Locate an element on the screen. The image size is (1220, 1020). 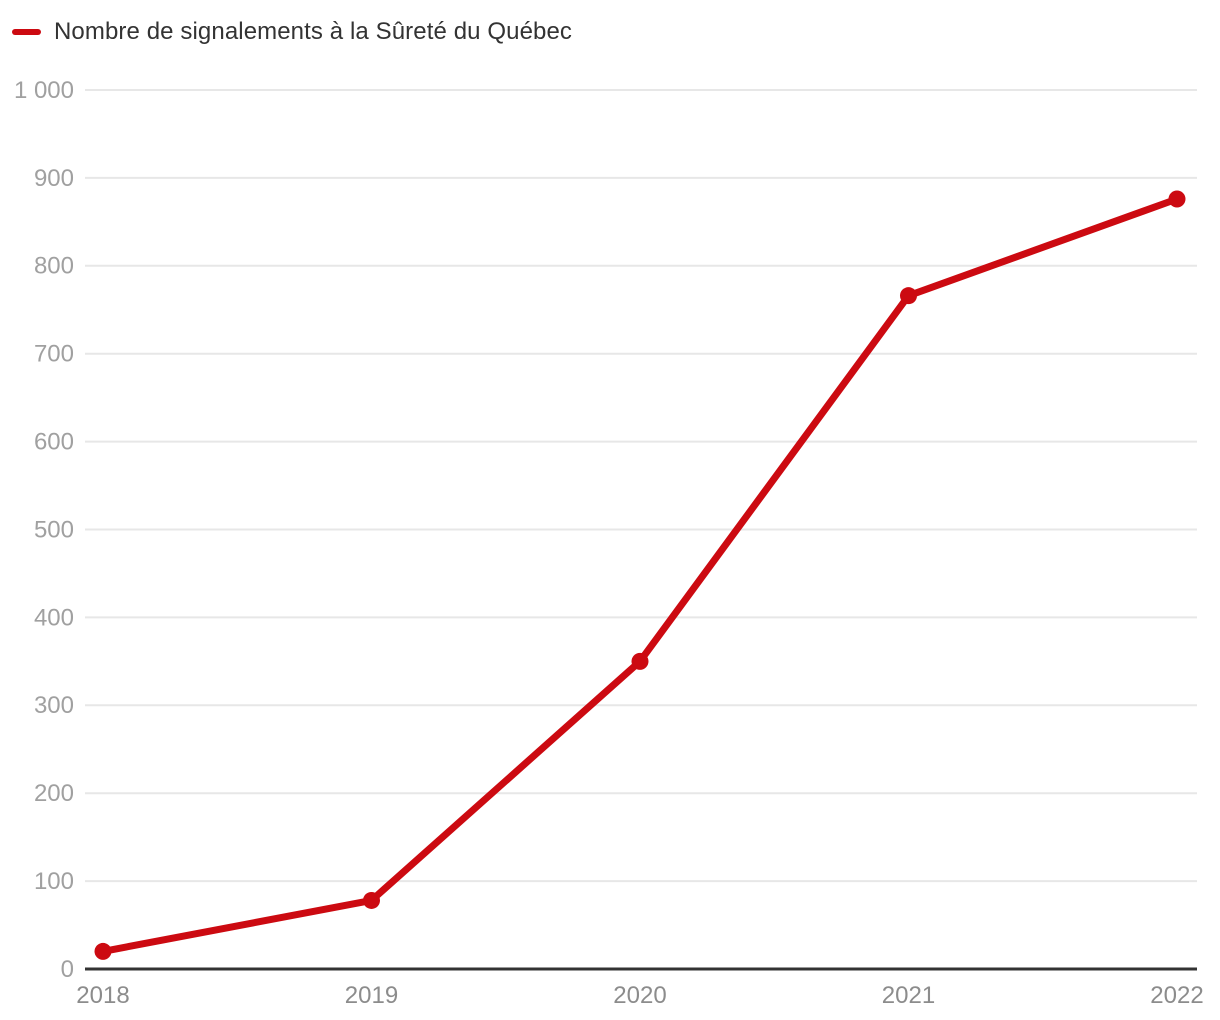
y-tick-label: 200 is located at coordinates (54, 793).